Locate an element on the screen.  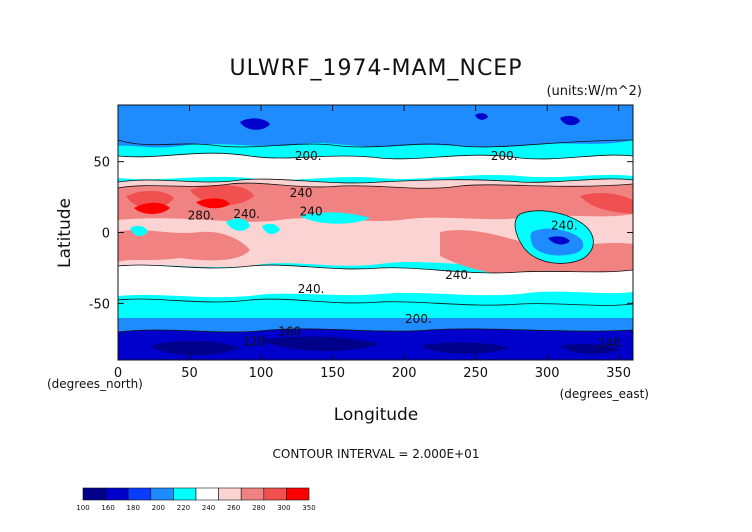
x-tick-label: 350 is located at coordinates (618, 373).